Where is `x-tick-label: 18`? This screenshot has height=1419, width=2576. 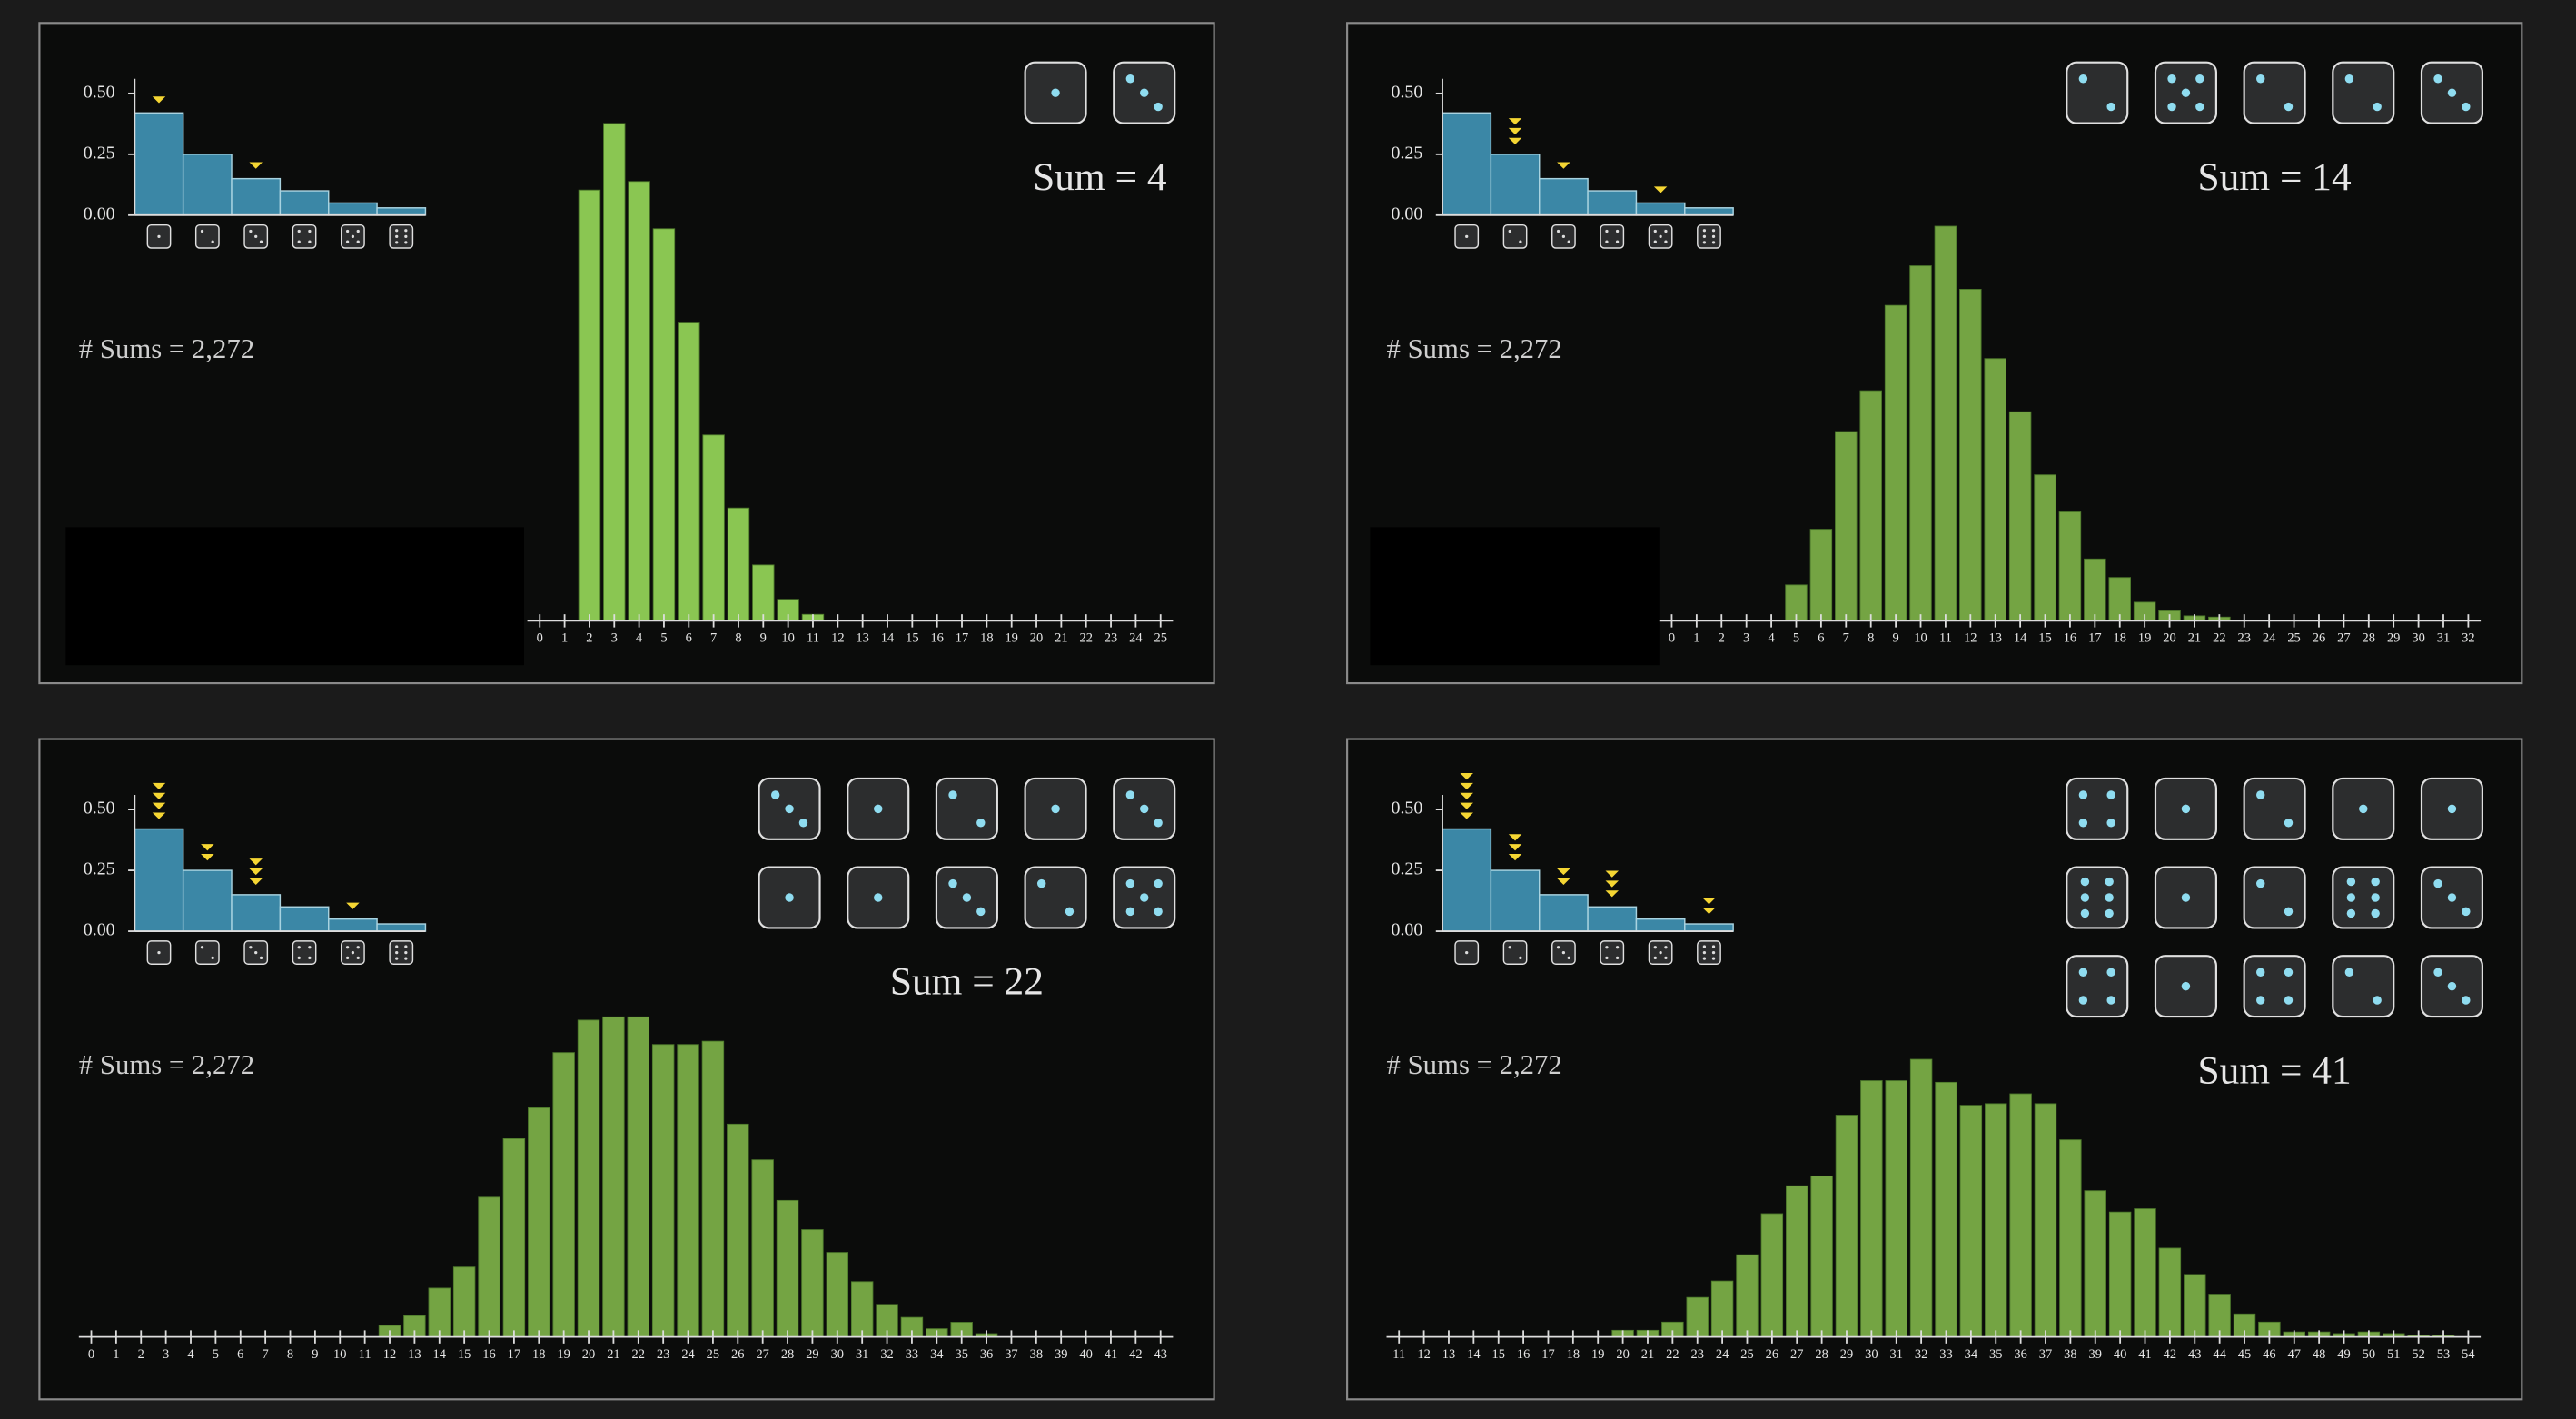 x-tick-label: 18 is located at coordinates (986, 638).